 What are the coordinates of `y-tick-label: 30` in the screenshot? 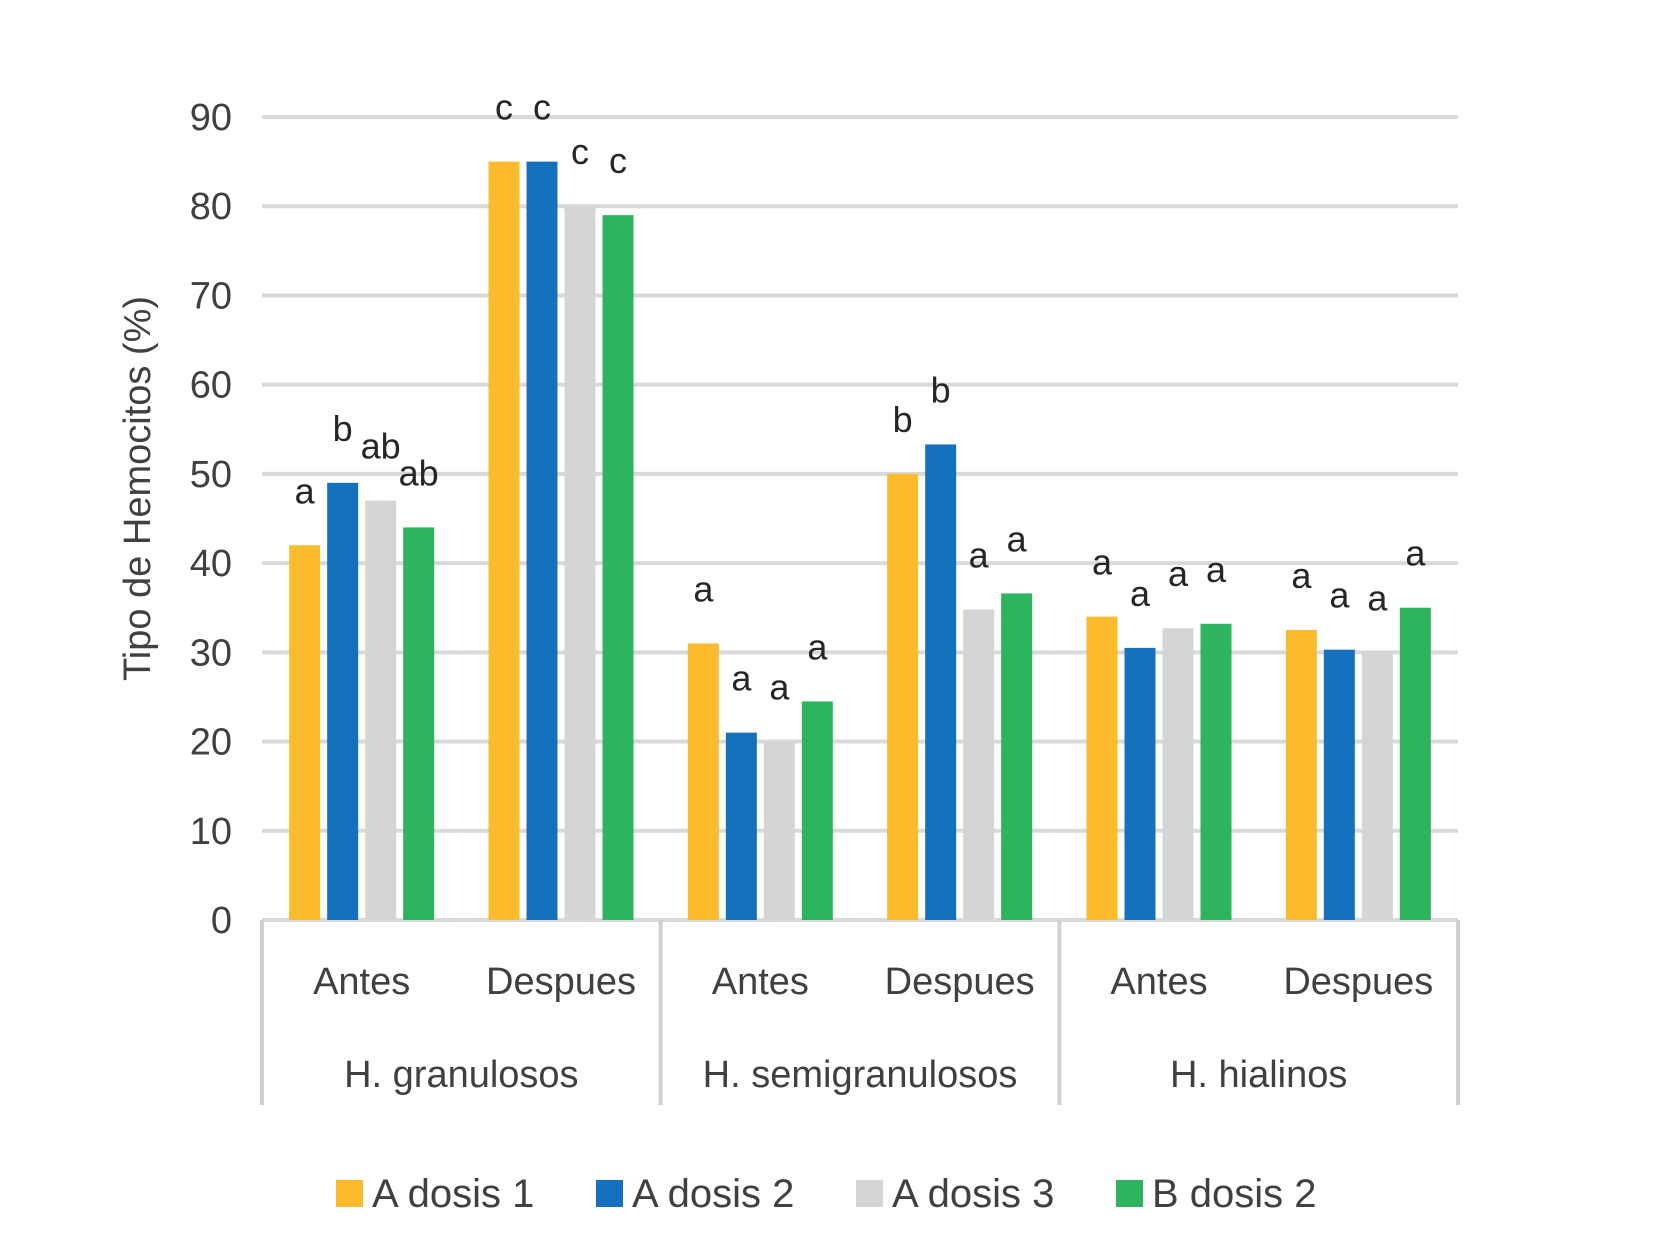 It's located at (211, 653).